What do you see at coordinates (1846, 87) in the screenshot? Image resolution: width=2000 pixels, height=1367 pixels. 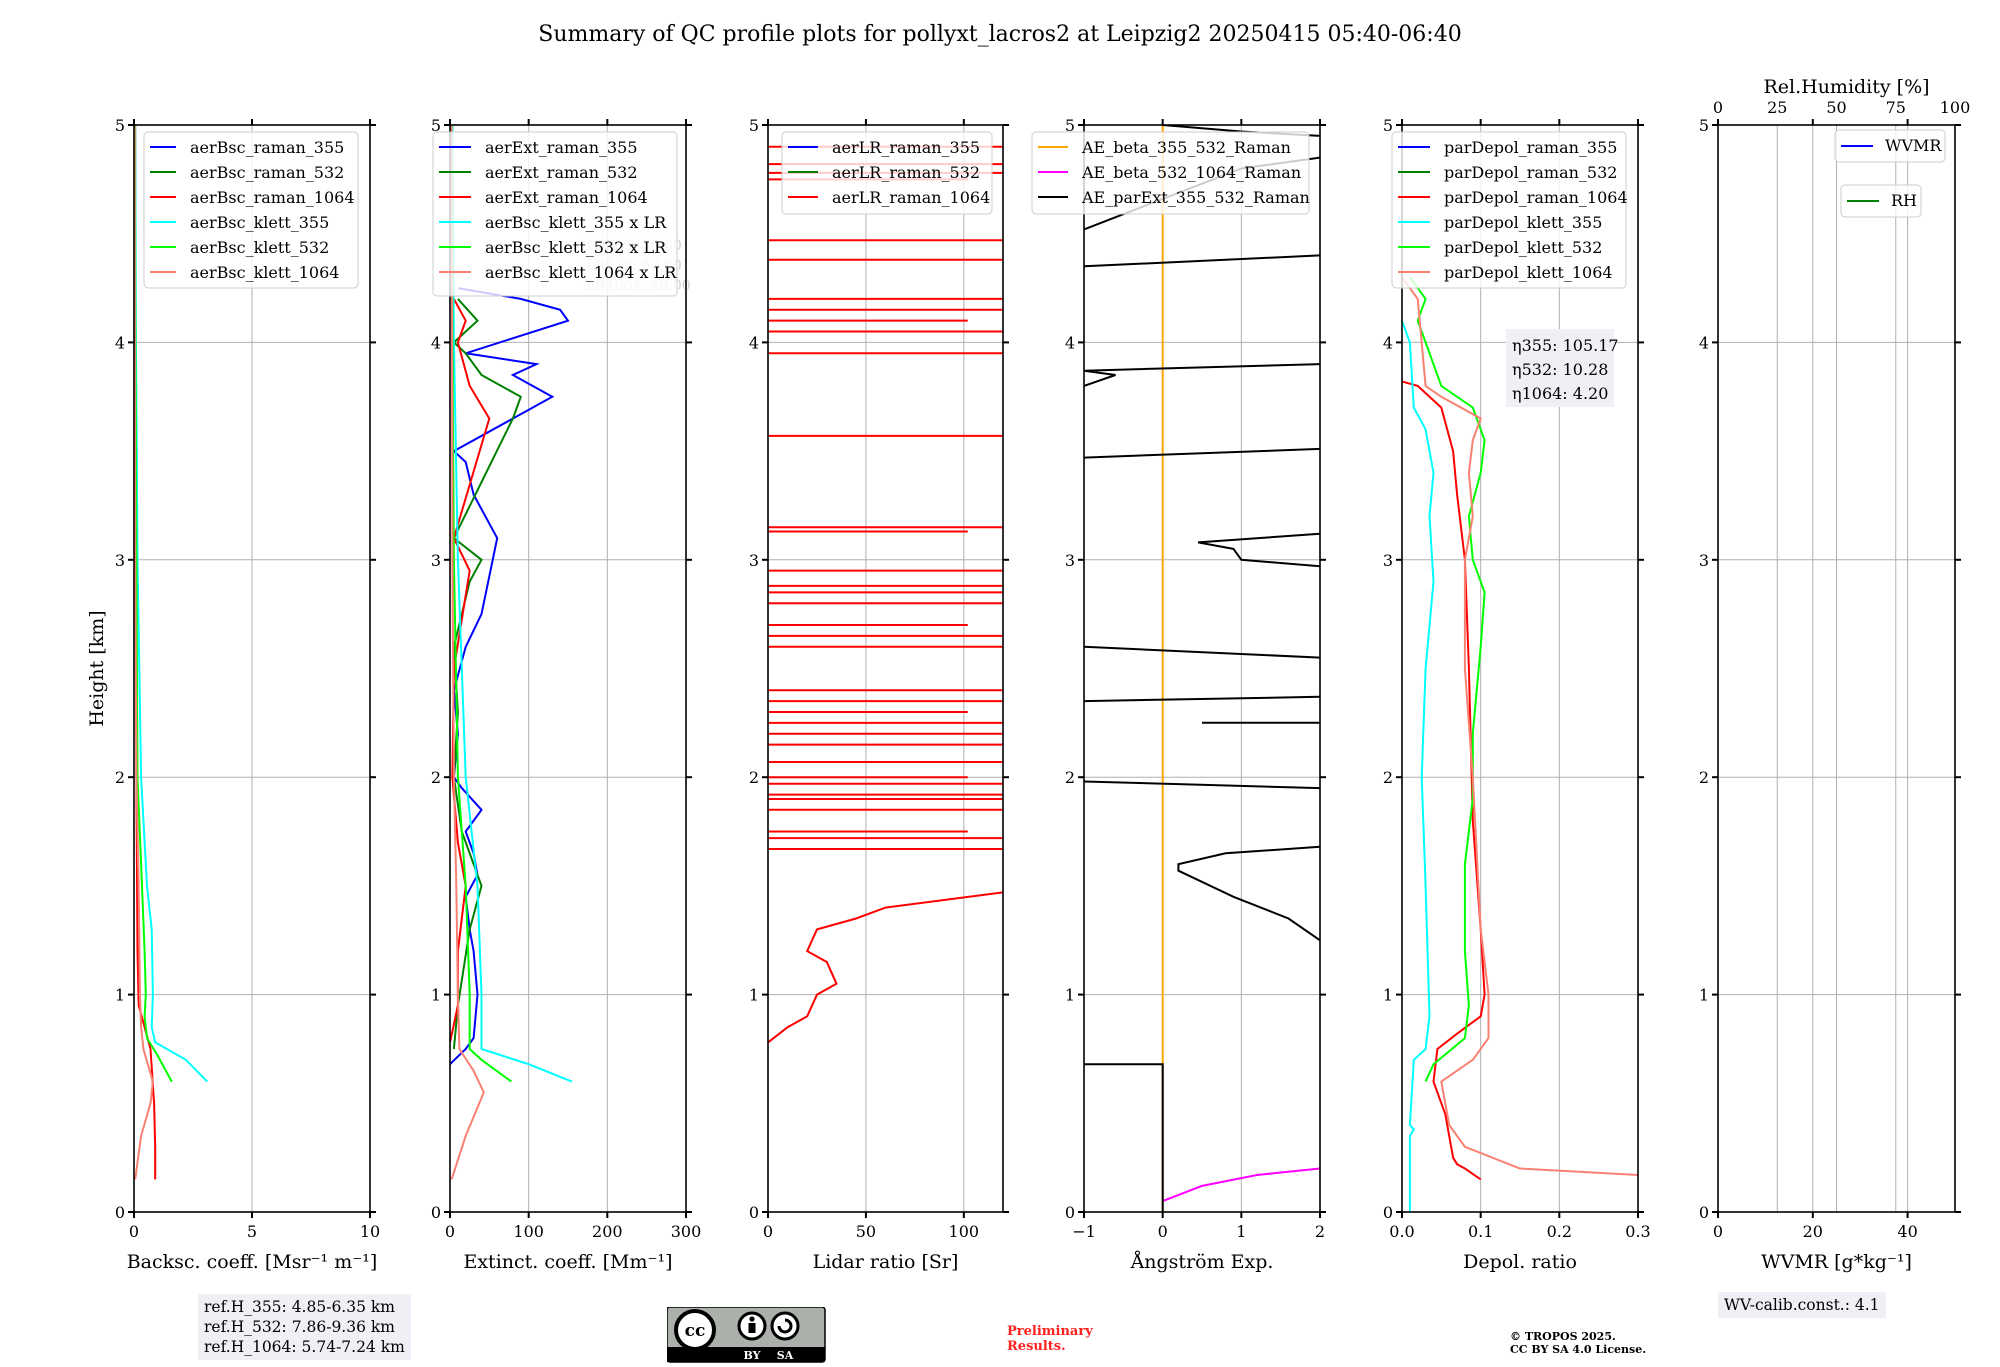 I see `x2-axis-label: Rel.Humidity [%]` at bounding box center [1846, 87].